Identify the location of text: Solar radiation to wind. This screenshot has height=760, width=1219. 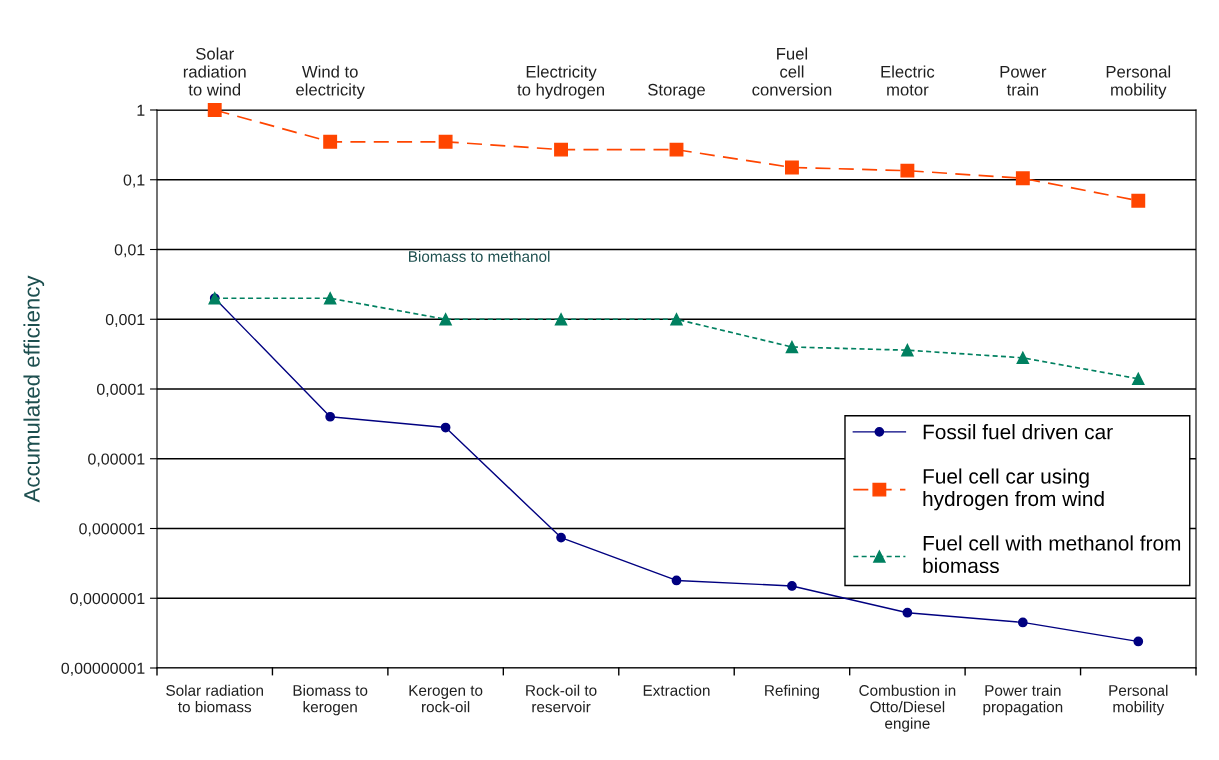
(214, 71).